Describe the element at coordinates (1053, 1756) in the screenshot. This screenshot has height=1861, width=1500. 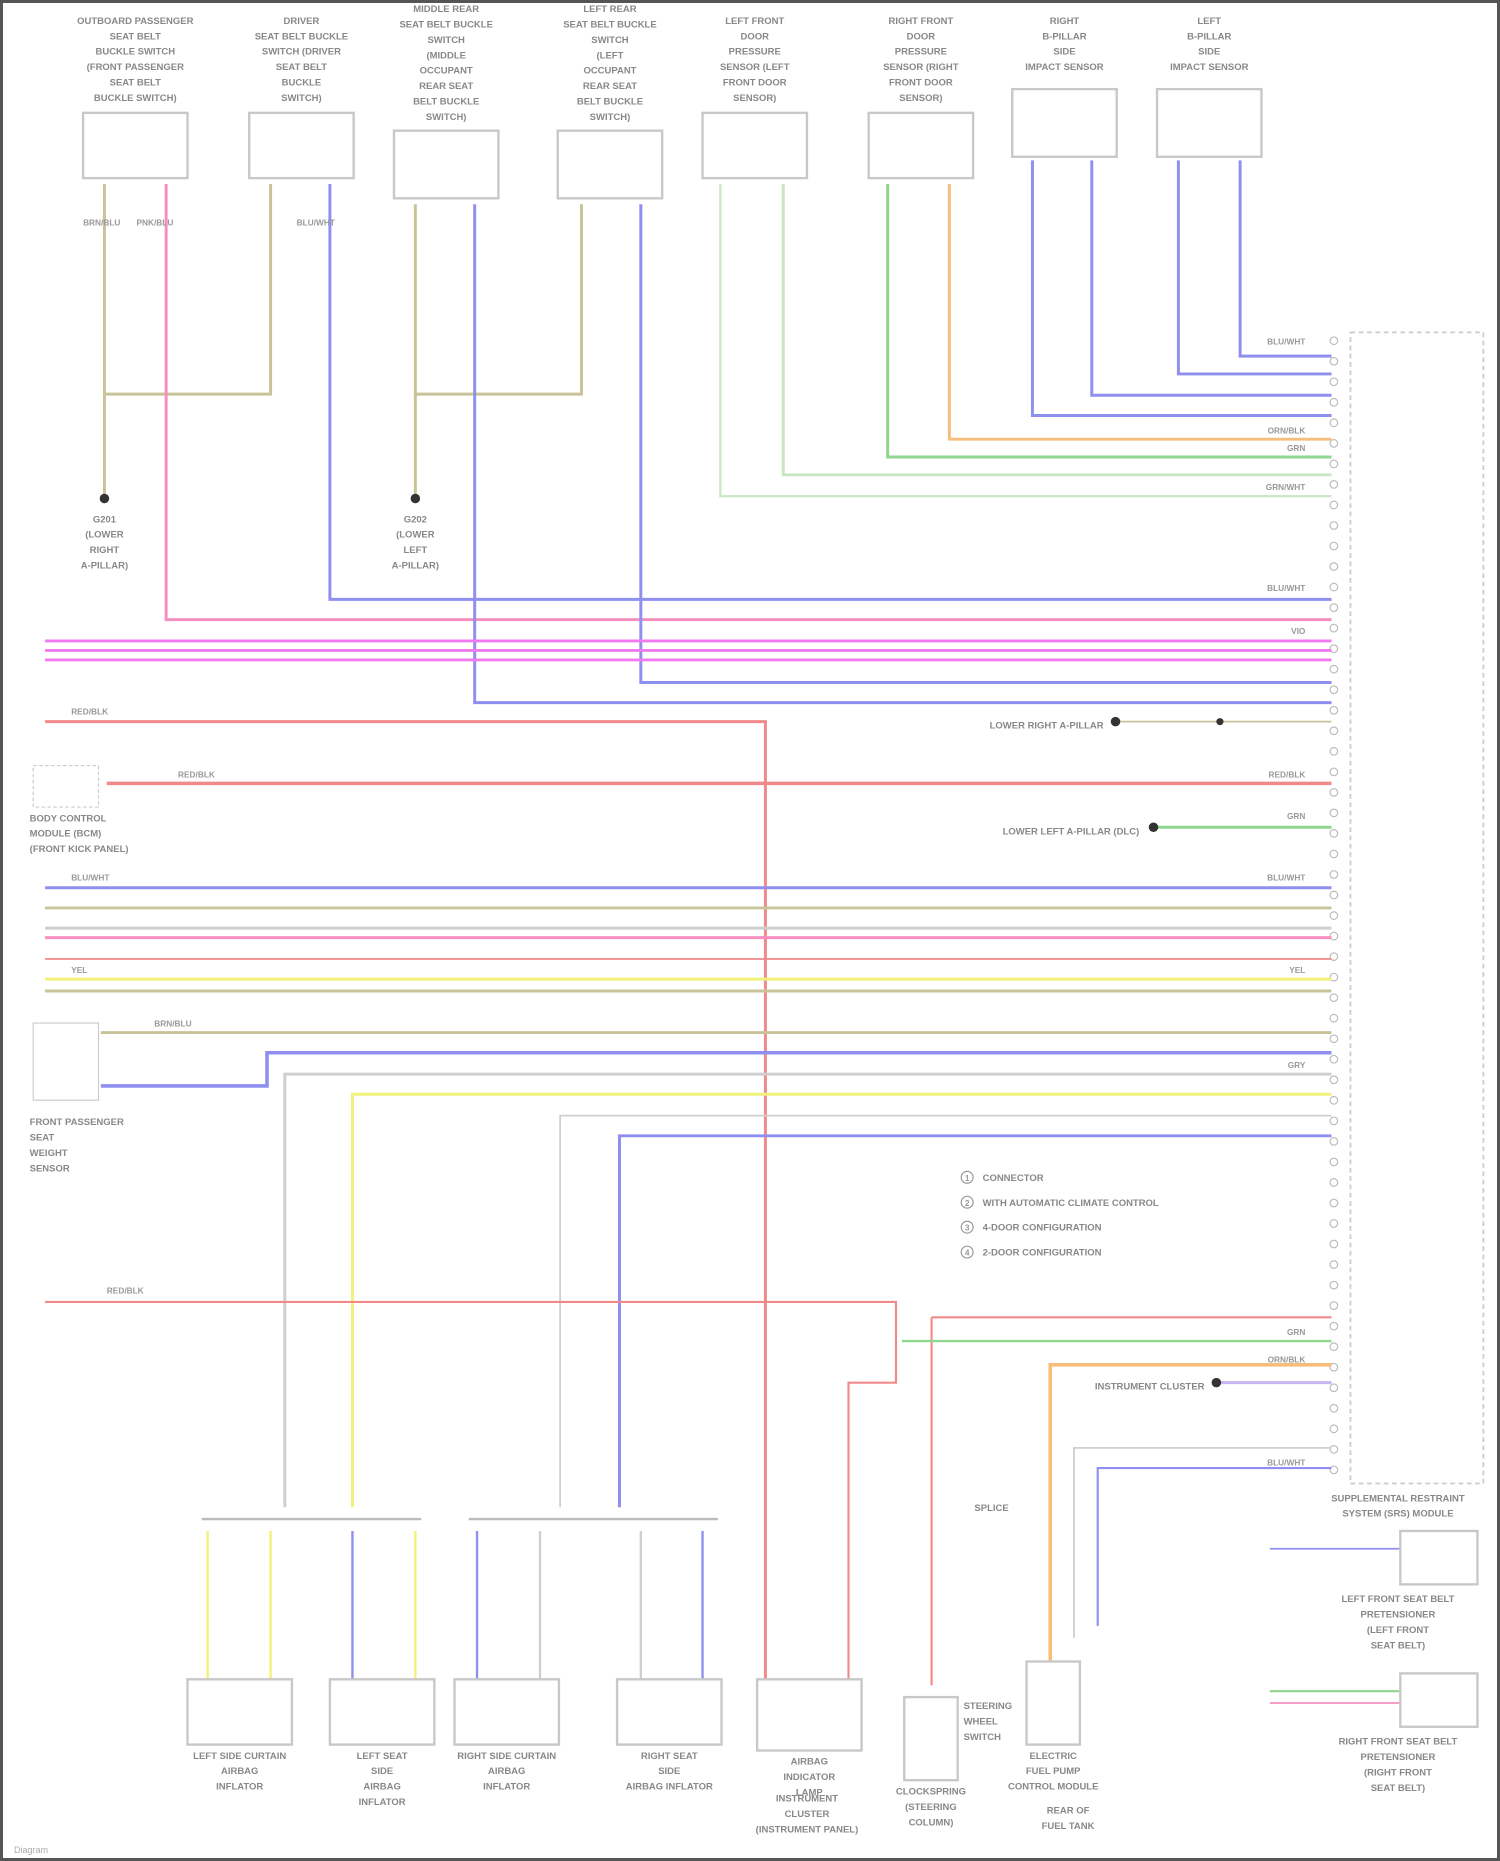
I see `component-label: ELECTRIC` at that location.